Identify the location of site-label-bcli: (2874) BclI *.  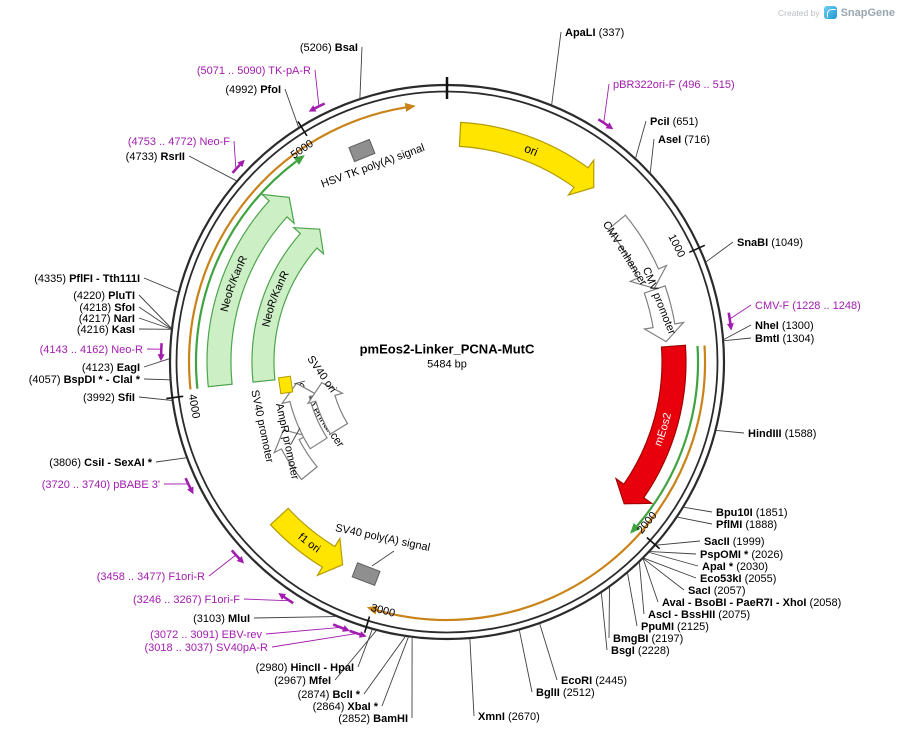
(329, 695).